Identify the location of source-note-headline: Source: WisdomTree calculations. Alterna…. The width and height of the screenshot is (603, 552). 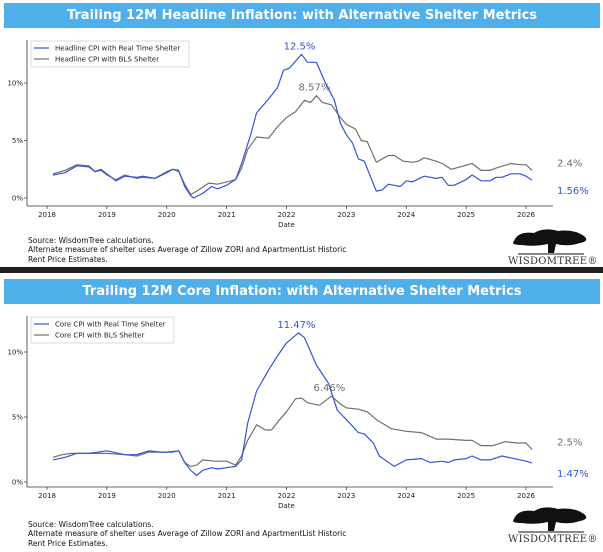
(187, 250).